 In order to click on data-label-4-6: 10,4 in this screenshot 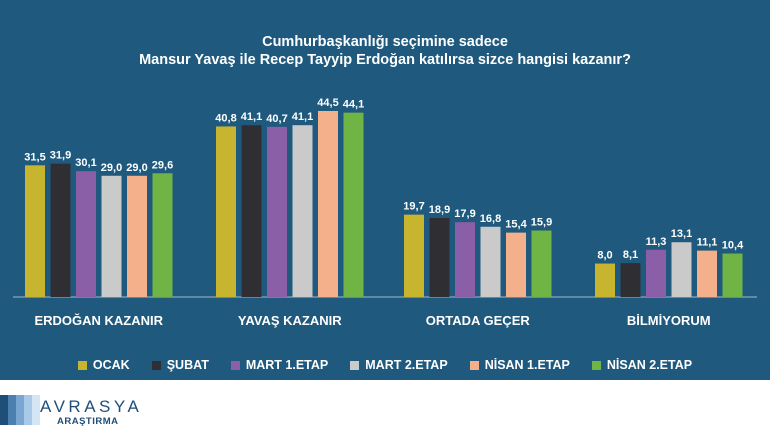, I will do `click(733, 246)`.